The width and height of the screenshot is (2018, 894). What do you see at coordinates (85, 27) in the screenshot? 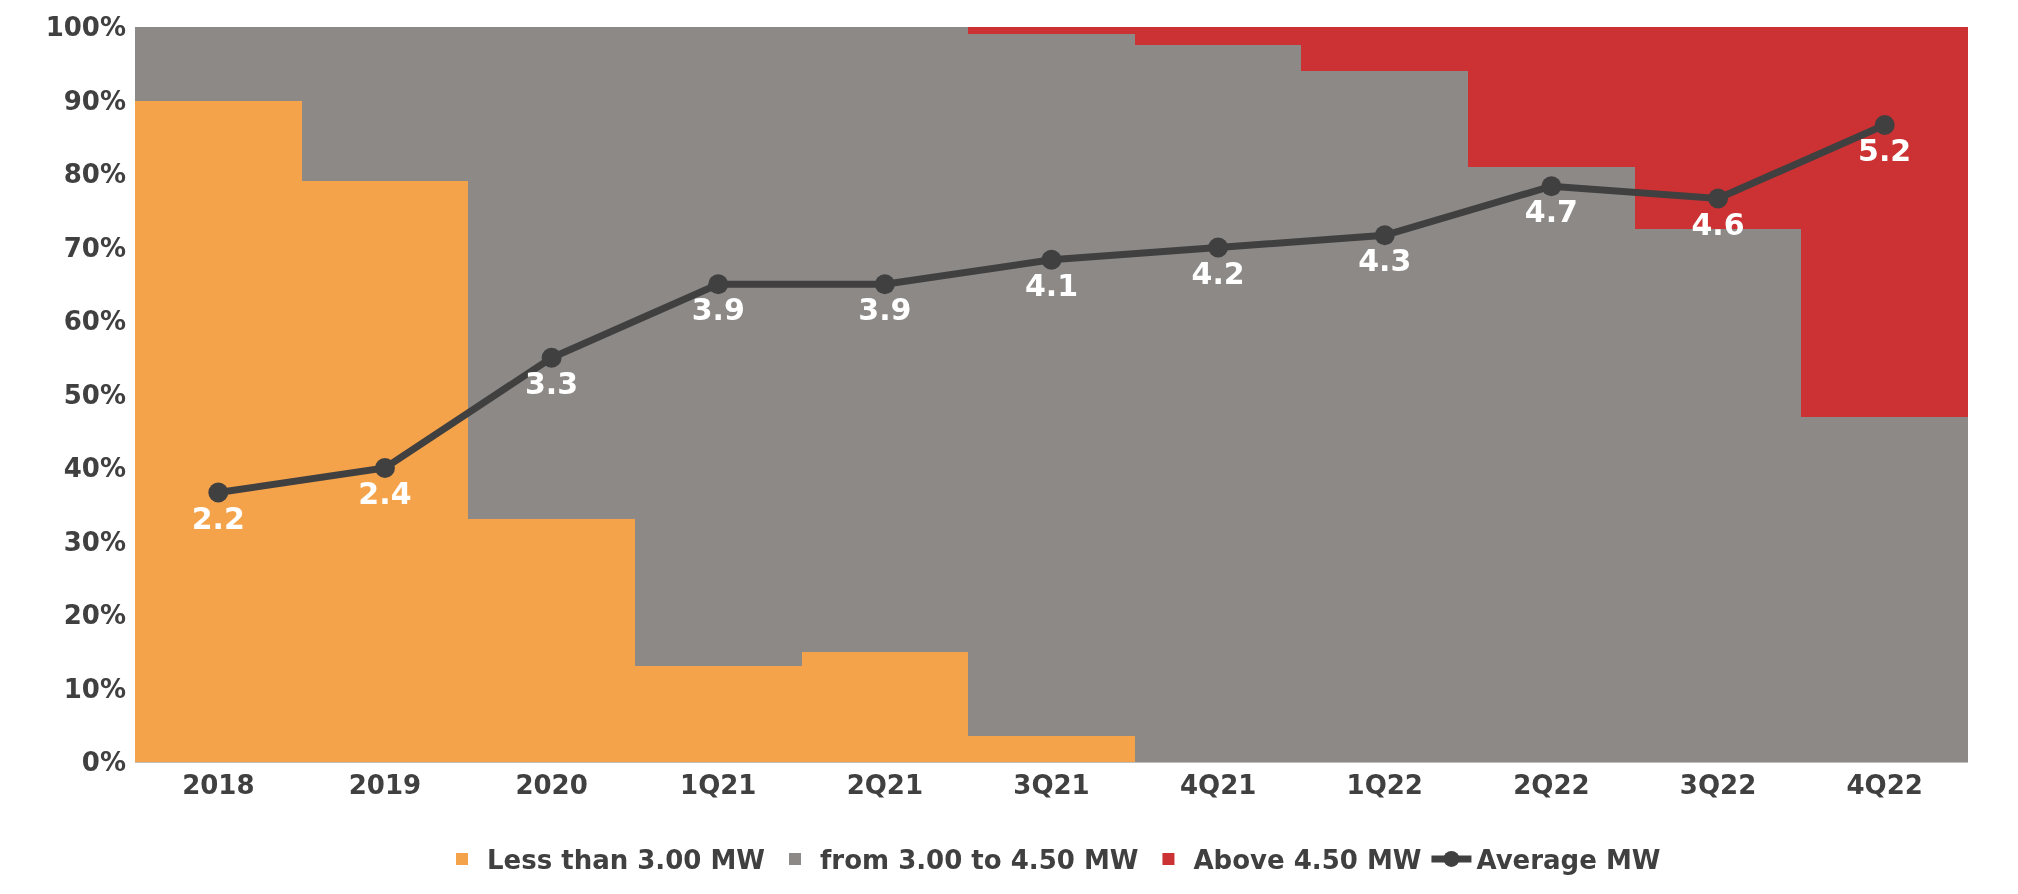
I see `y-tick-label: 100%` at bounding box center [85, 27].